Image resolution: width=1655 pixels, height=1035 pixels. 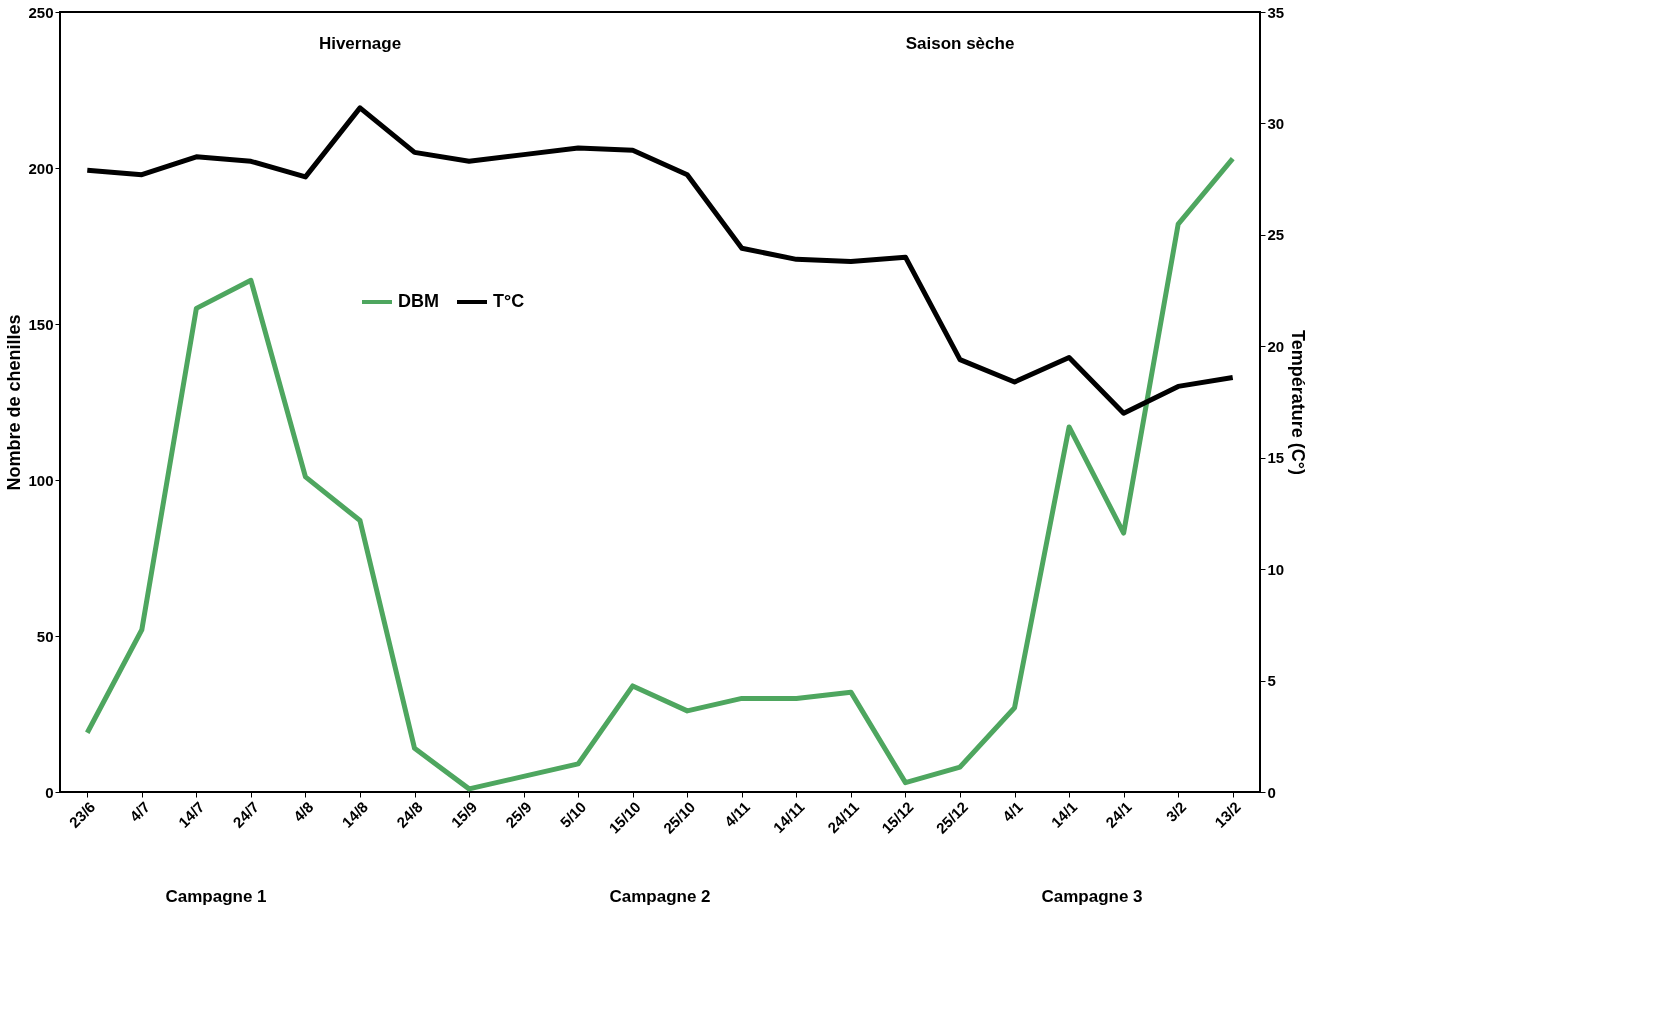 What do you see at coordinates (1276, 12) in the screenshot?
I see `y2-tick-label: 35` at bounding box center [1276, 12].